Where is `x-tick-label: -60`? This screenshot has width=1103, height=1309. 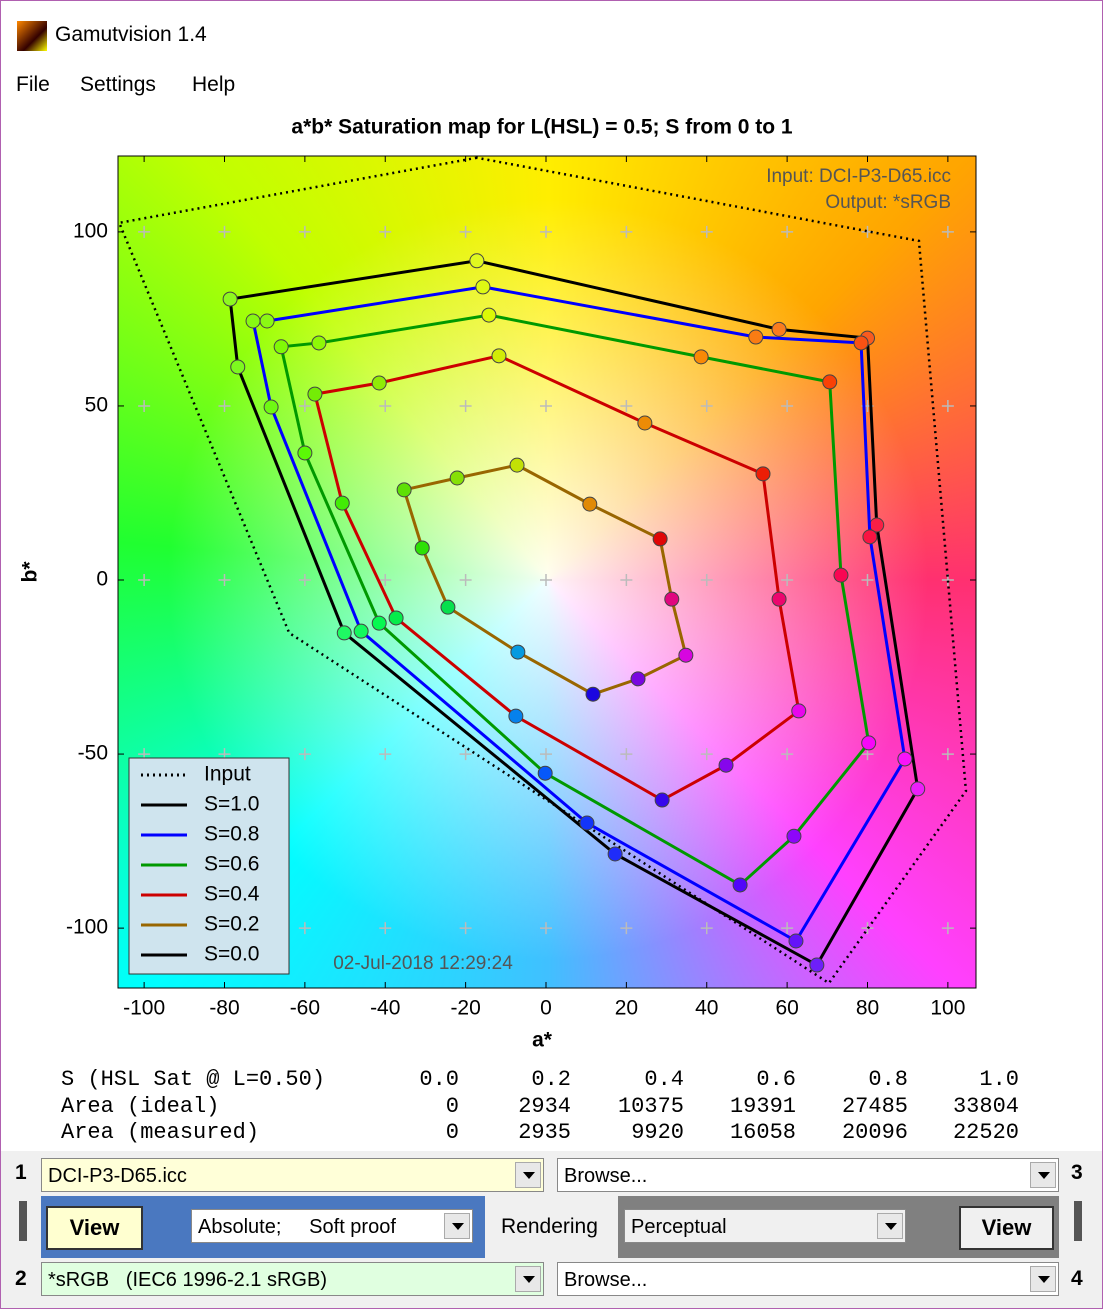
x-tick-label: -60 is located at coordinates (305, 1008).